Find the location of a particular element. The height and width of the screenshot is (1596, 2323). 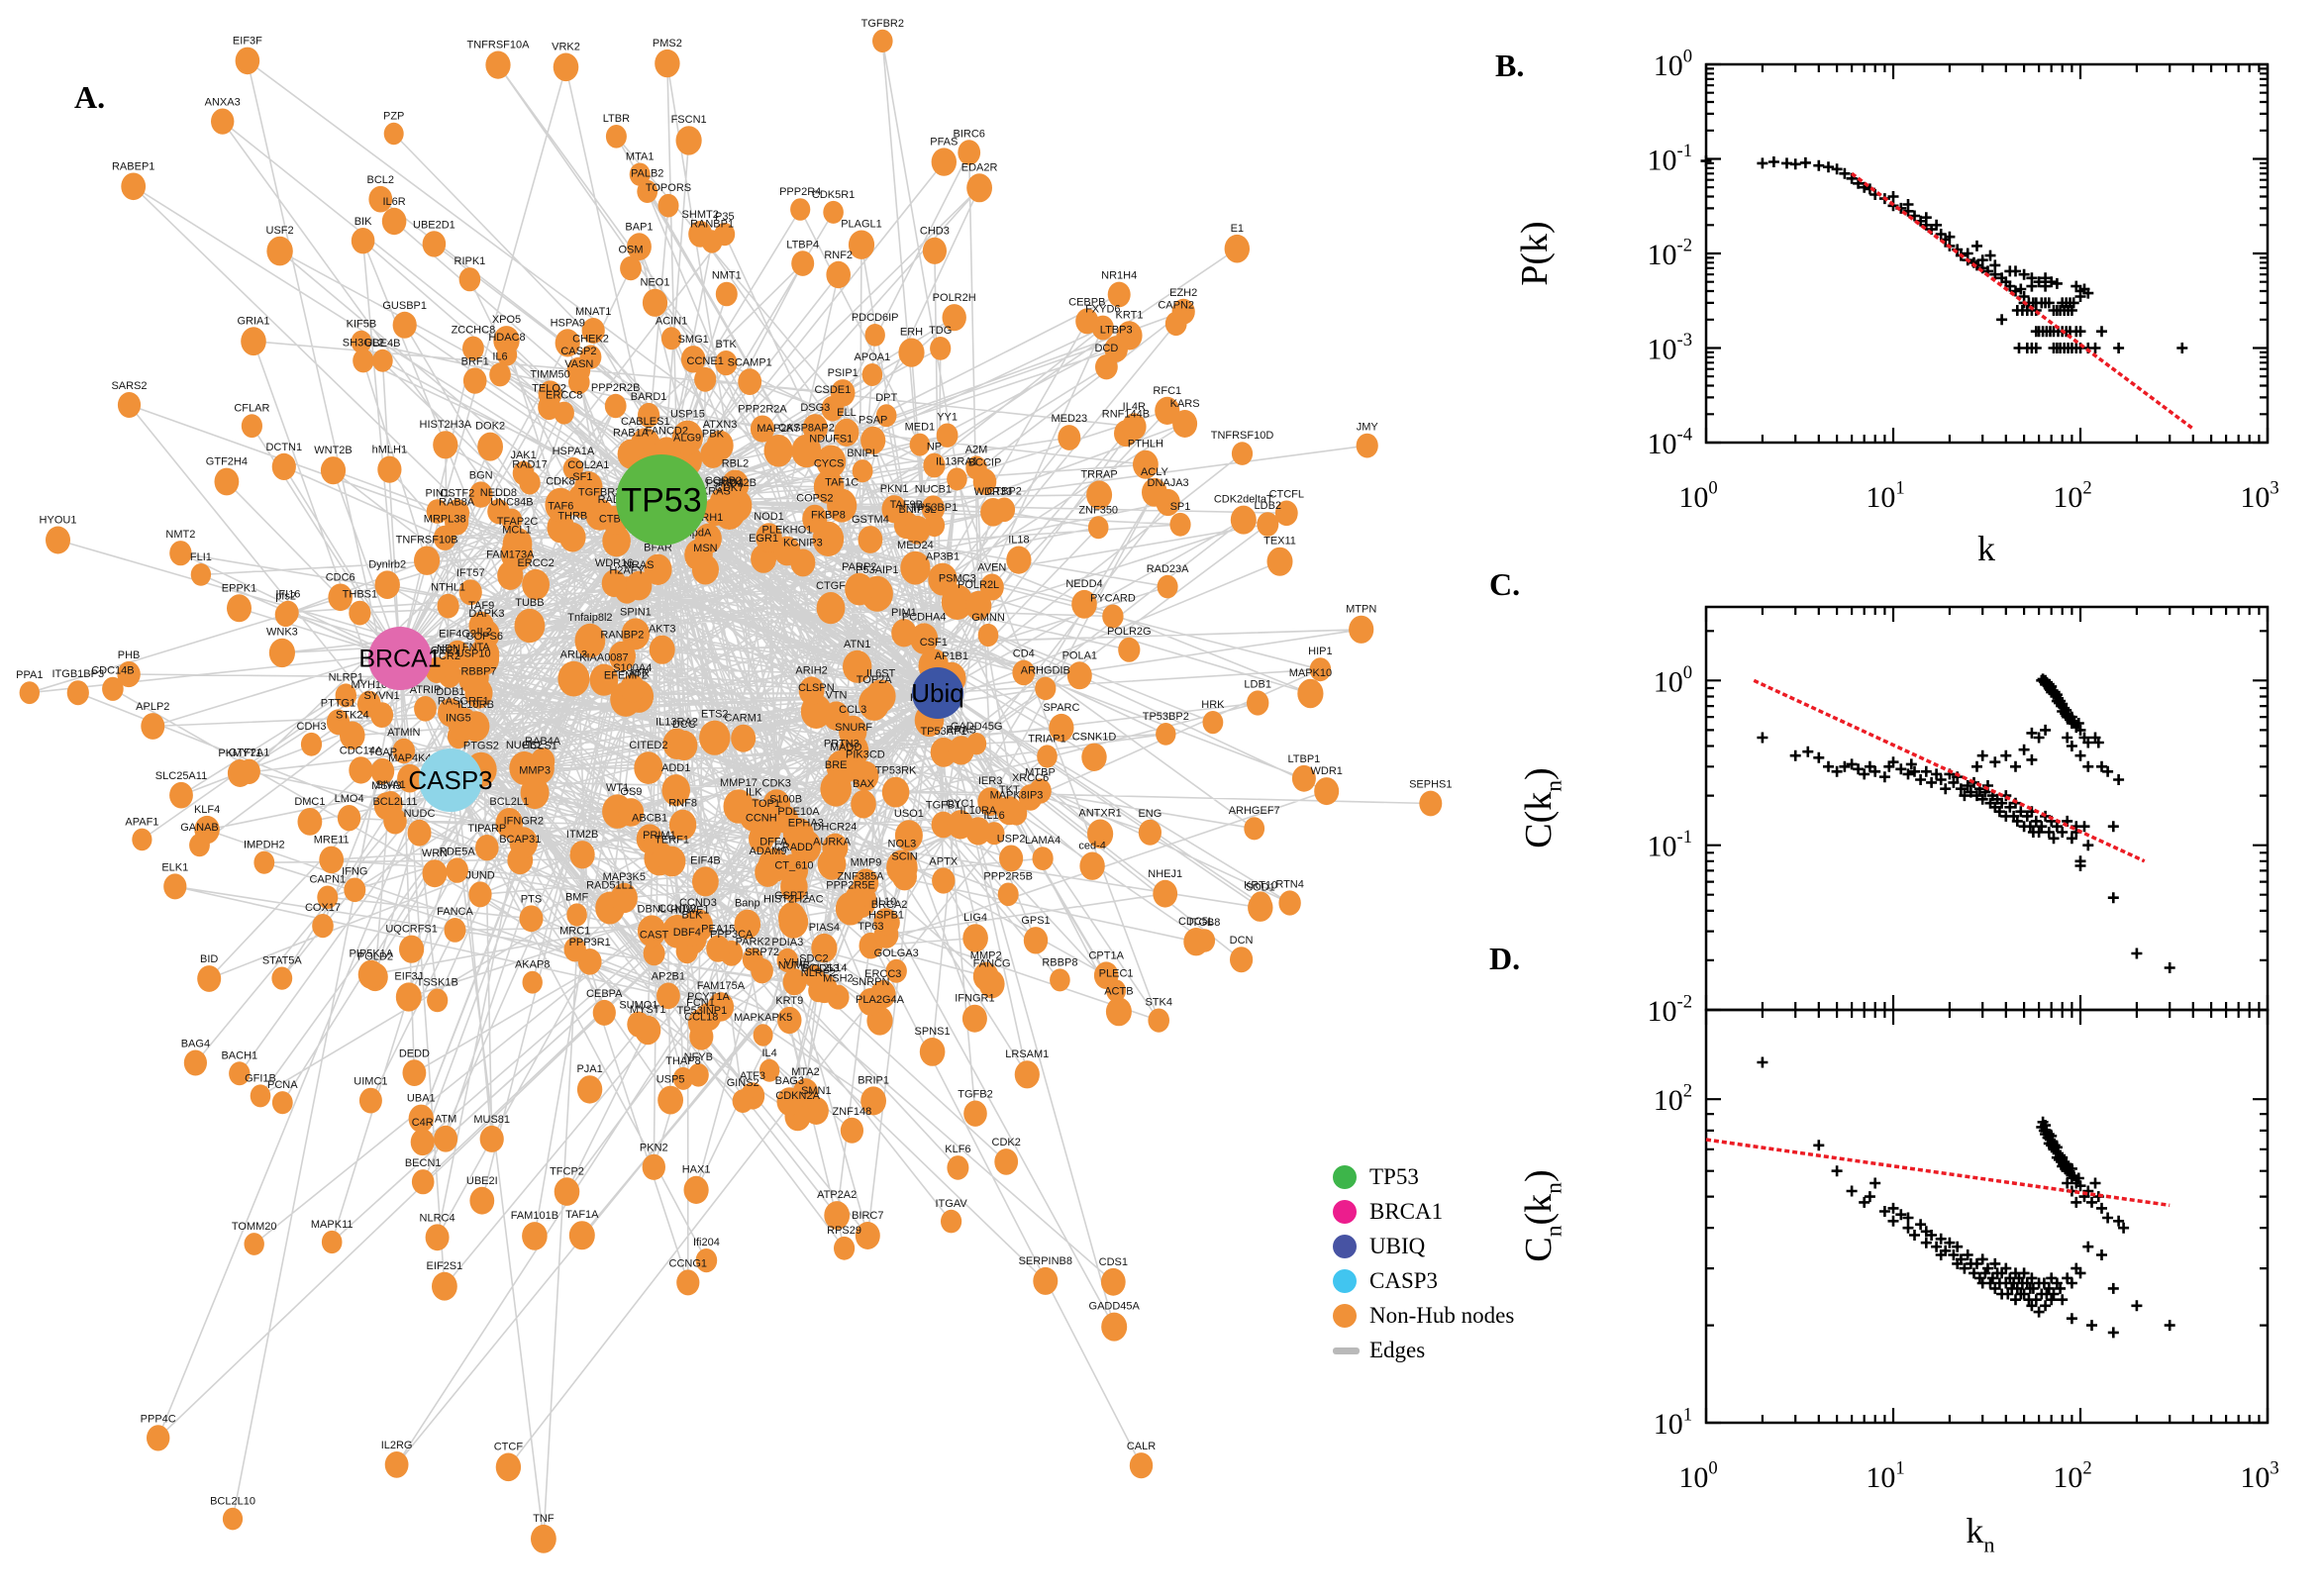

gene-node-label: TNFRSF10D is located at coordinates (1243, 436).